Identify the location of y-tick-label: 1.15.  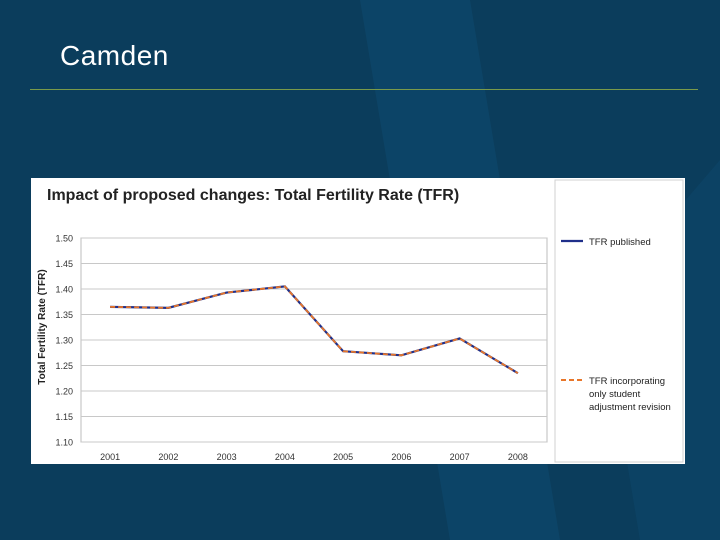
(64, 417).